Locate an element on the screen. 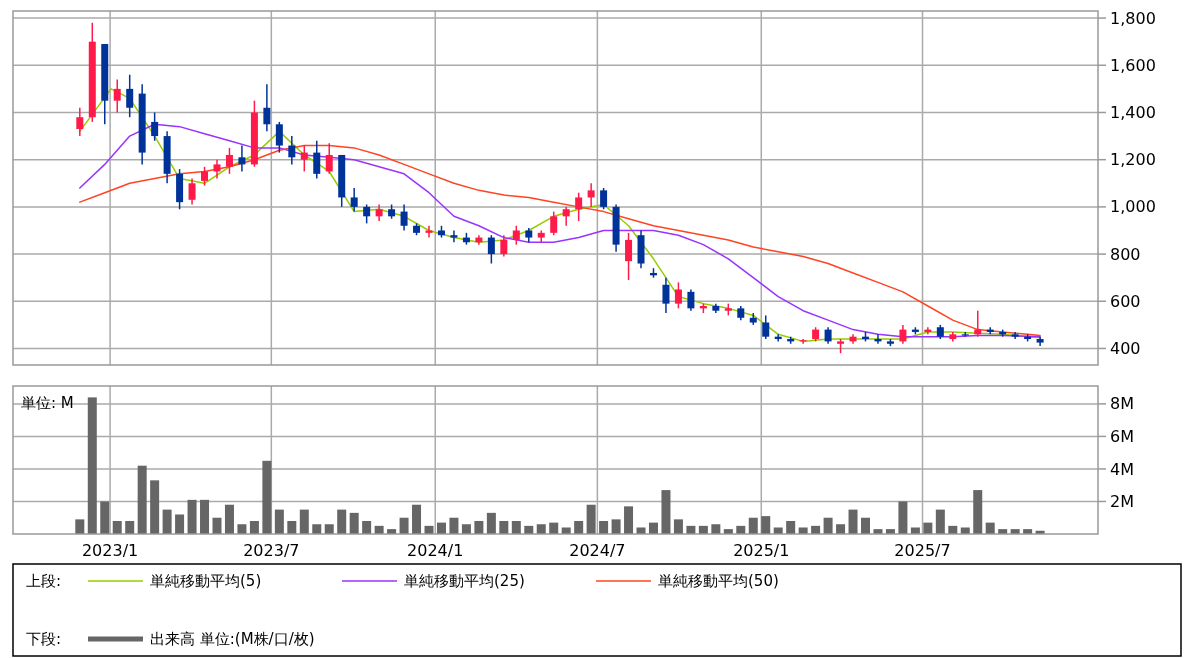 The image size is (1193, 658). y-tick-label: 1,600 is located at coordinates (1133, 65).